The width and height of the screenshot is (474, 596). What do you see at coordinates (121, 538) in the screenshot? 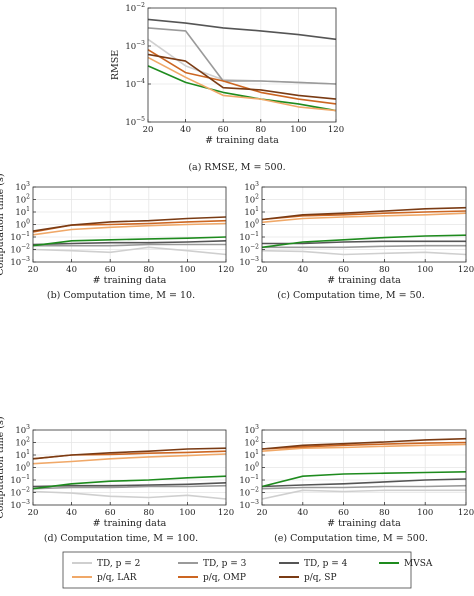
I see `caption-d: (d) Computation time, M = 100.` at bounding box center [121, 538].